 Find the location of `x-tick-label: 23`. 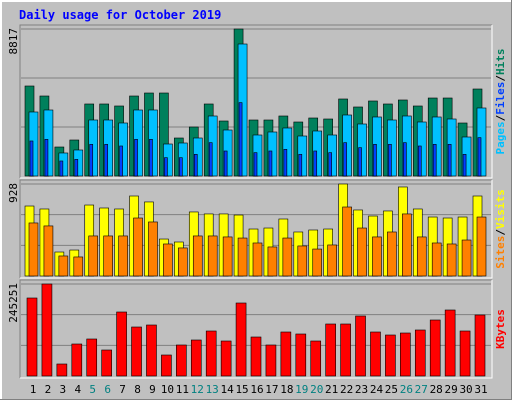

x-tick-label: 23 is located at coordinates (361, 389).